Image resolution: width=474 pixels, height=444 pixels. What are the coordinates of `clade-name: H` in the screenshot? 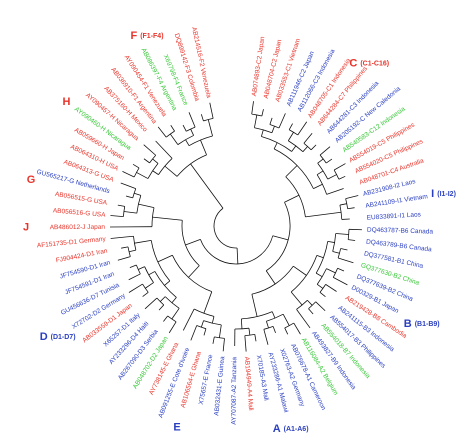 It's located at (66, 102).